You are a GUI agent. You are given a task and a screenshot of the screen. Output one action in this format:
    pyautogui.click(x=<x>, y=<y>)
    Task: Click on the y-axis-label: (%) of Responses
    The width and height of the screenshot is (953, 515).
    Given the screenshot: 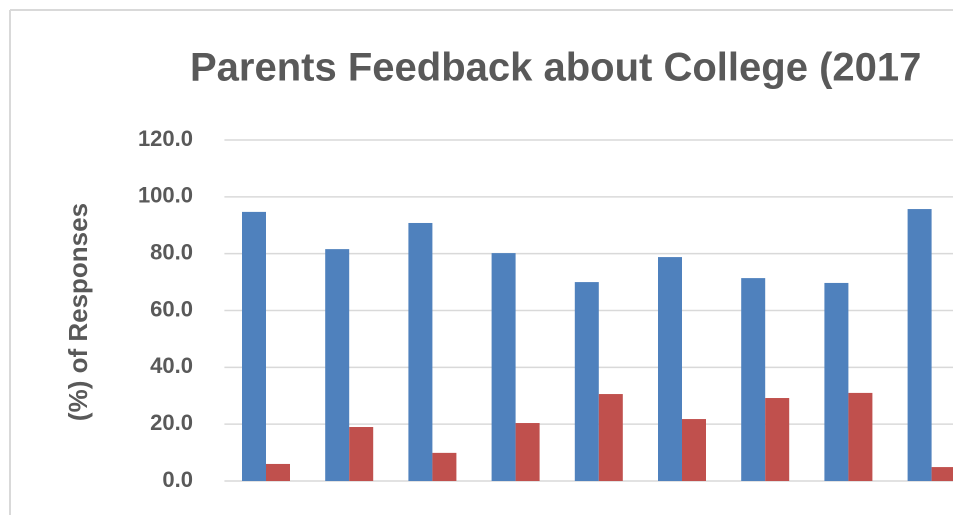 What is the action you would take?
    pyautogui.click(x=78, y=312)
    